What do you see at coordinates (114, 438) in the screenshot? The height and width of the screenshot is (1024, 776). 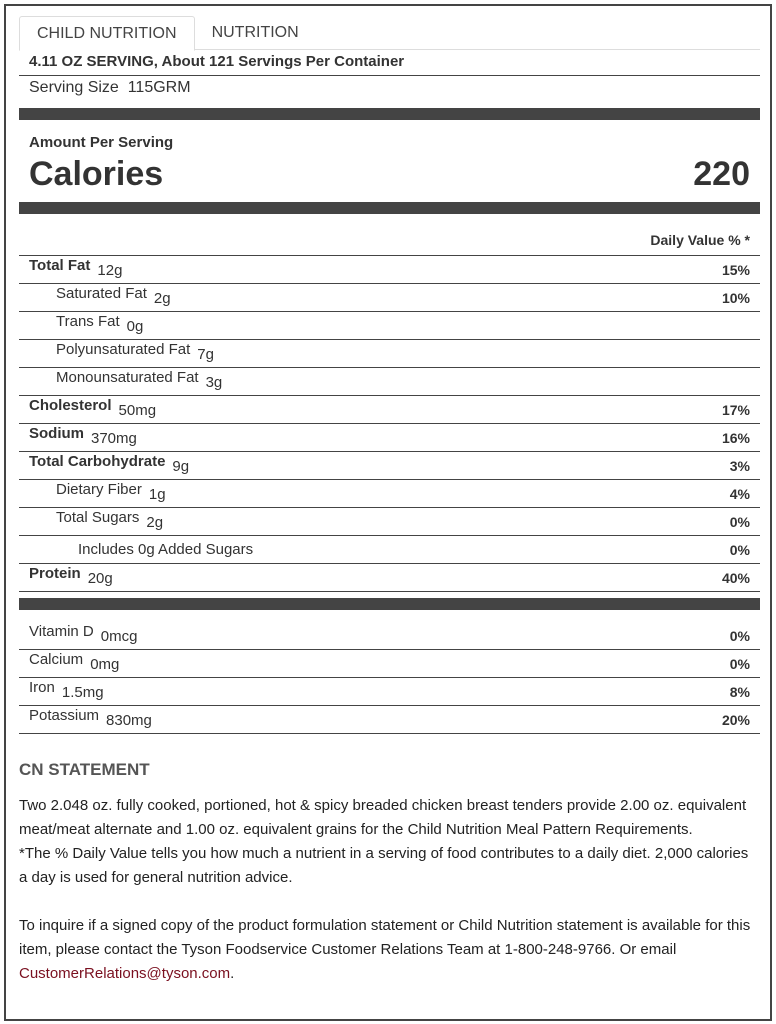 I see `nutrient-amount: 370mg` at bounding box center [114, 438].